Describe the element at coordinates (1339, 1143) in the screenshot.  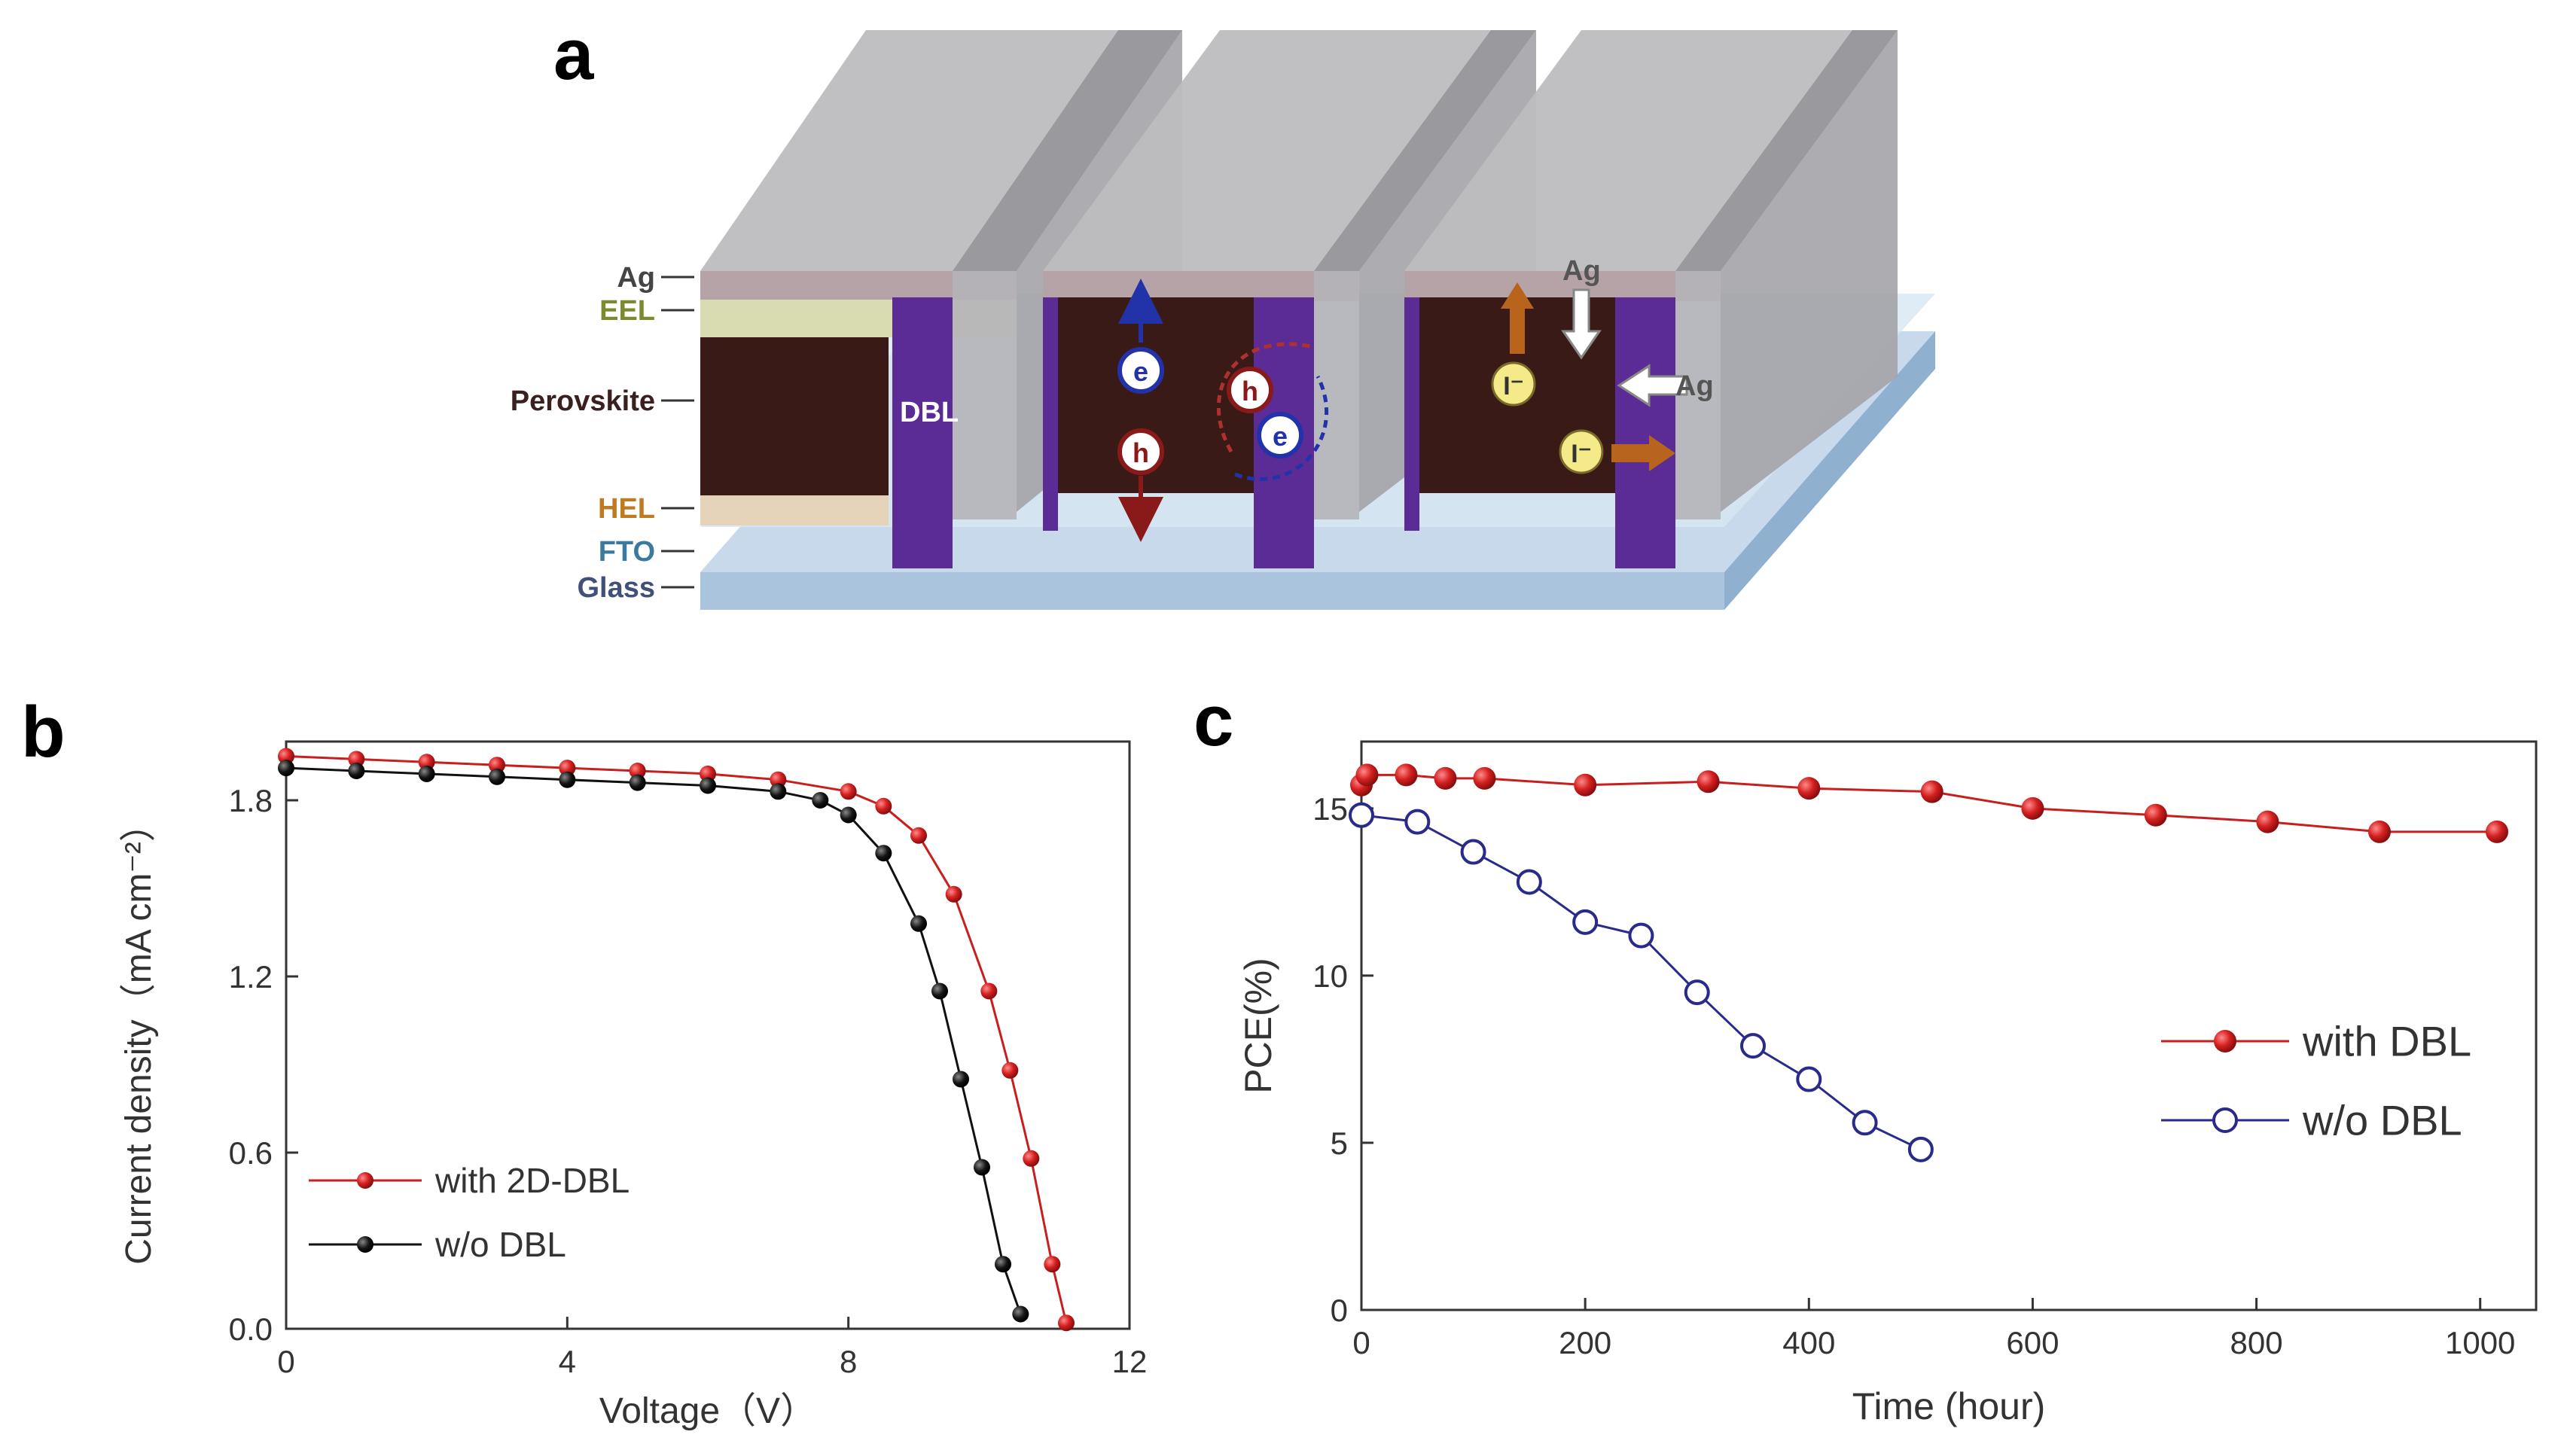
I see `y-tick-label: 5` at that location.